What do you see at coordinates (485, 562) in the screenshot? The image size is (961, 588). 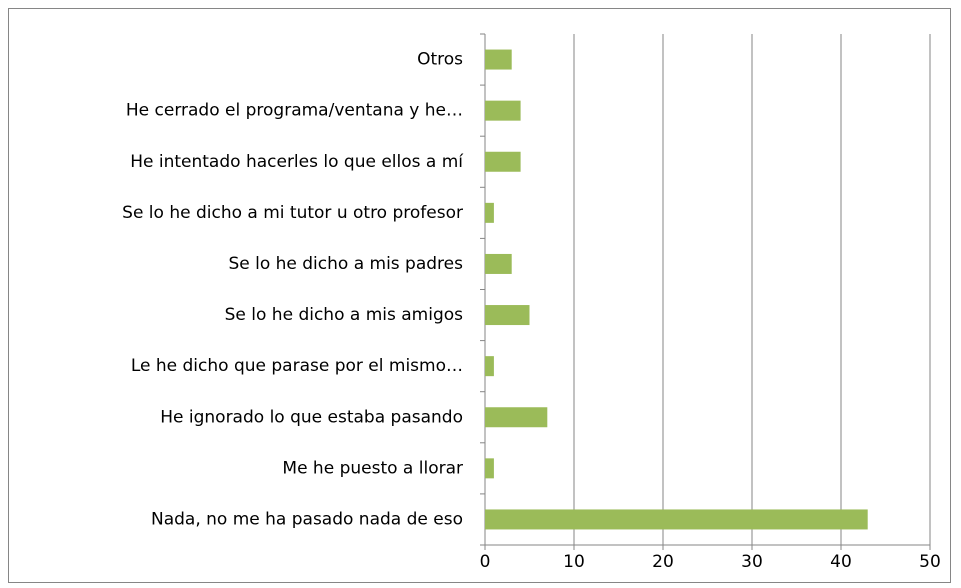 I see `x-tick-label: 0` at bounding box center [485, 562].